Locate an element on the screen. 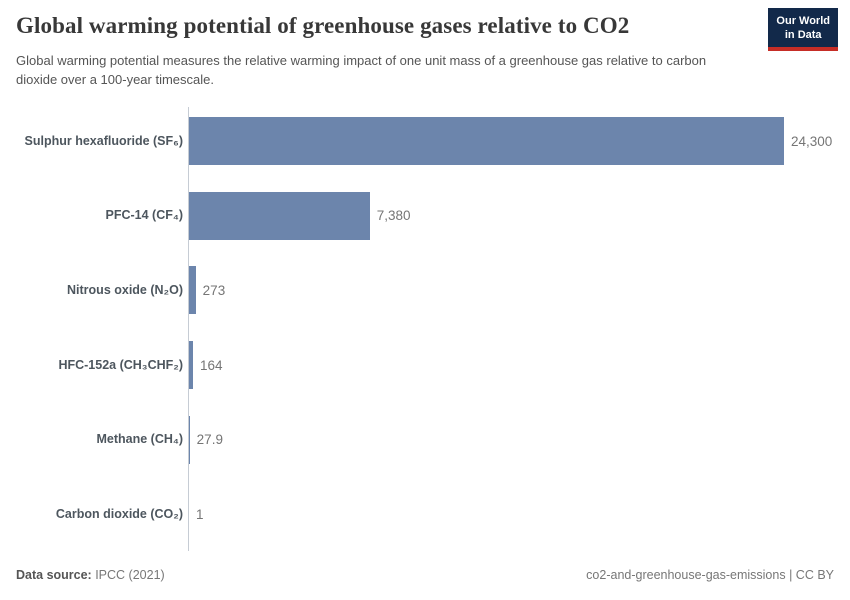 This screenshot has width=850, height=600. owid-logo: Our World in Data is located at coordinates (803, 29).